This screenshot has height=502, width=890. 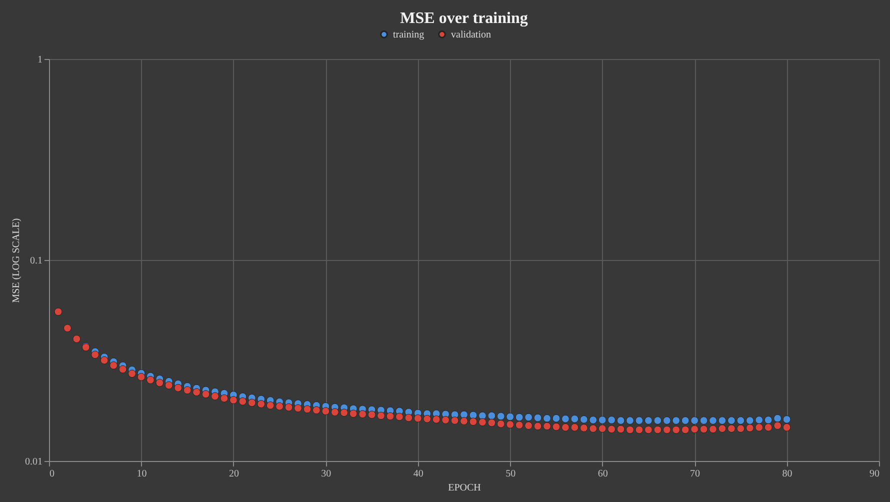 What do you see at coordinates (511, 474) in the screenshot?
I see `x-tick-label: 50` at bounding box center [511, 474].